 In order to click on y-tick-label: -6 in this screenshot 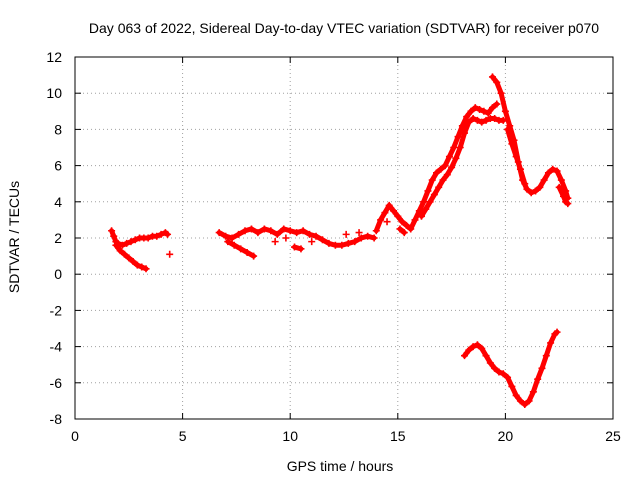, I will do `click(56, 383)`.